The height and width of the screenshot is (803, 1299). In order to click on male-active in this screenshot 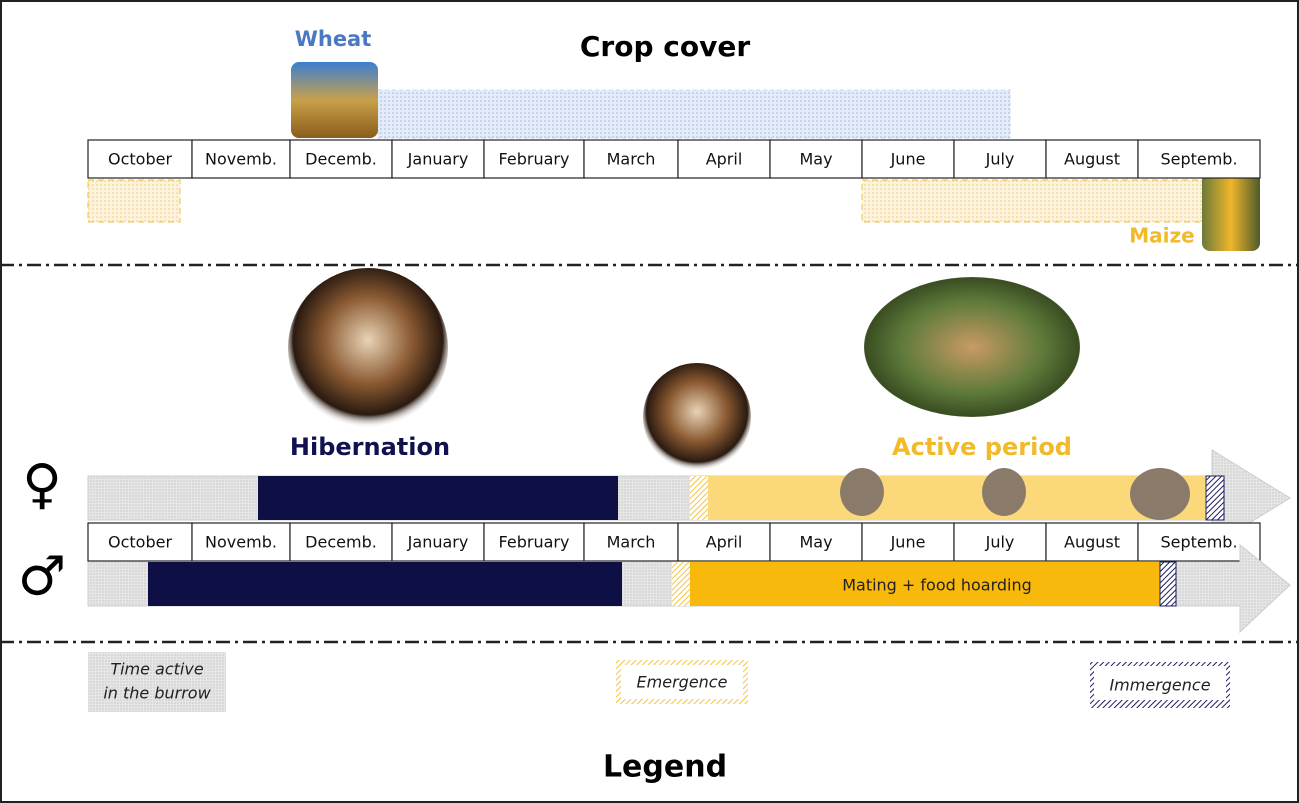, I will do `click(925, 584)`.